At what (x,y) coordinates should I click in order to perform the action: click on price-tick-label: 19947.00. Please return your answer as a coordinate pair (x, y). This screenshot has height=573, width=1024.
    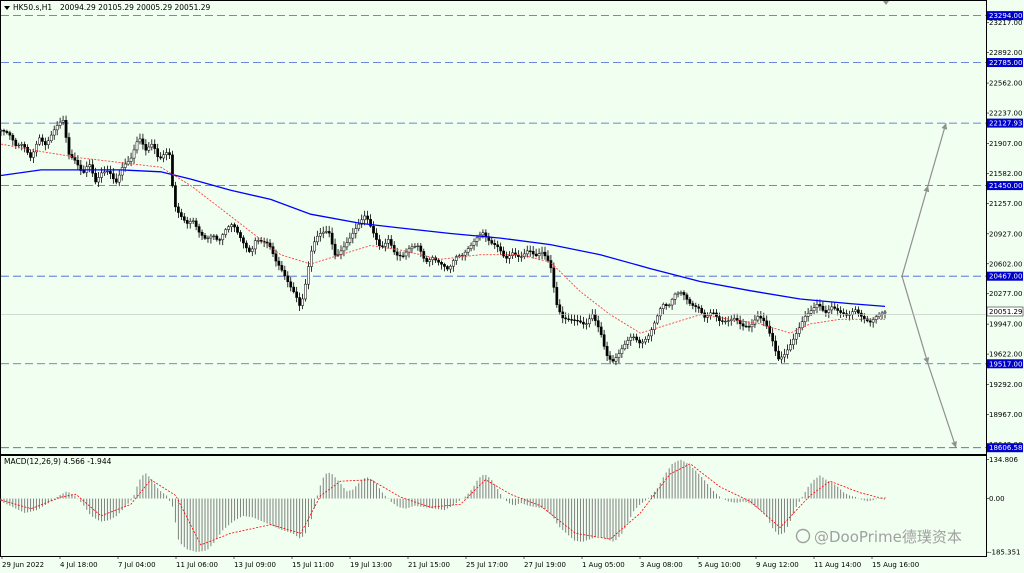
    Looking at the image, I should click on (1005, 325).